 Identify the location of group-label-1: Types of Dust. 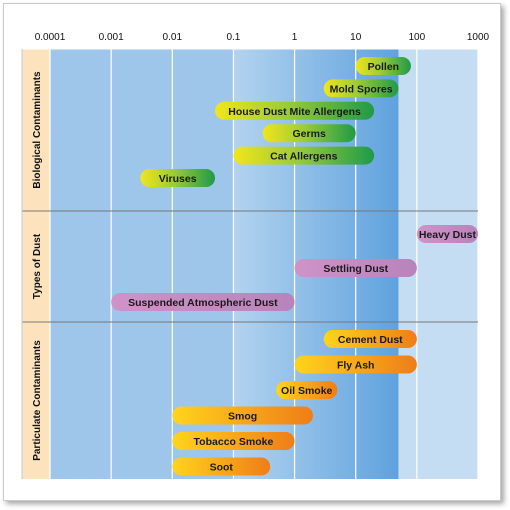
(37, 266).